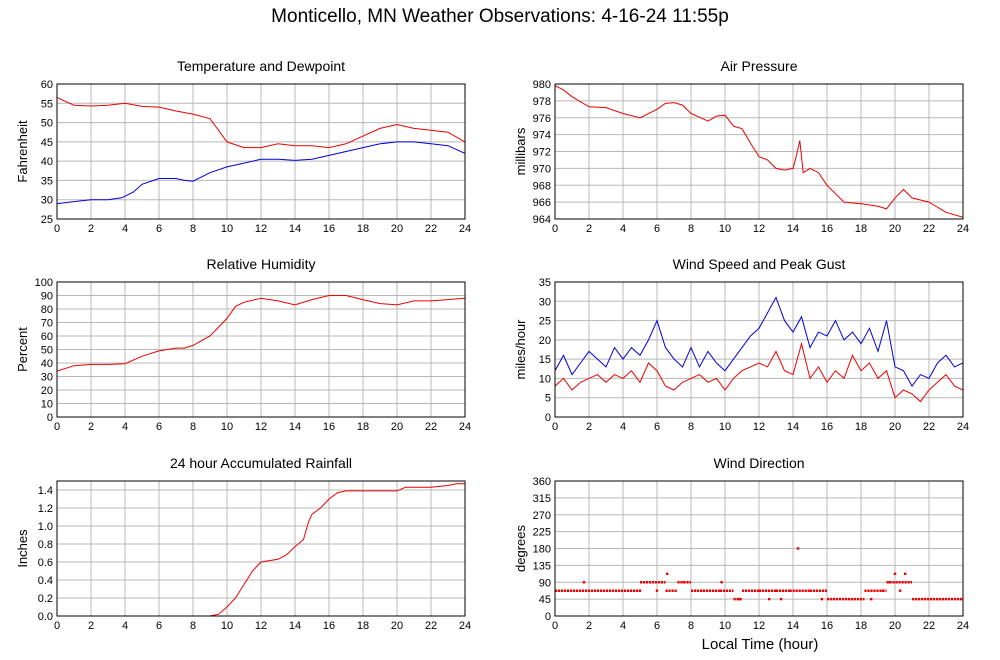 The image size is (1000, 660). Describe the element at coordinates (542, 220) in the screenshot. I see `y-tick-label: 964` at that location.